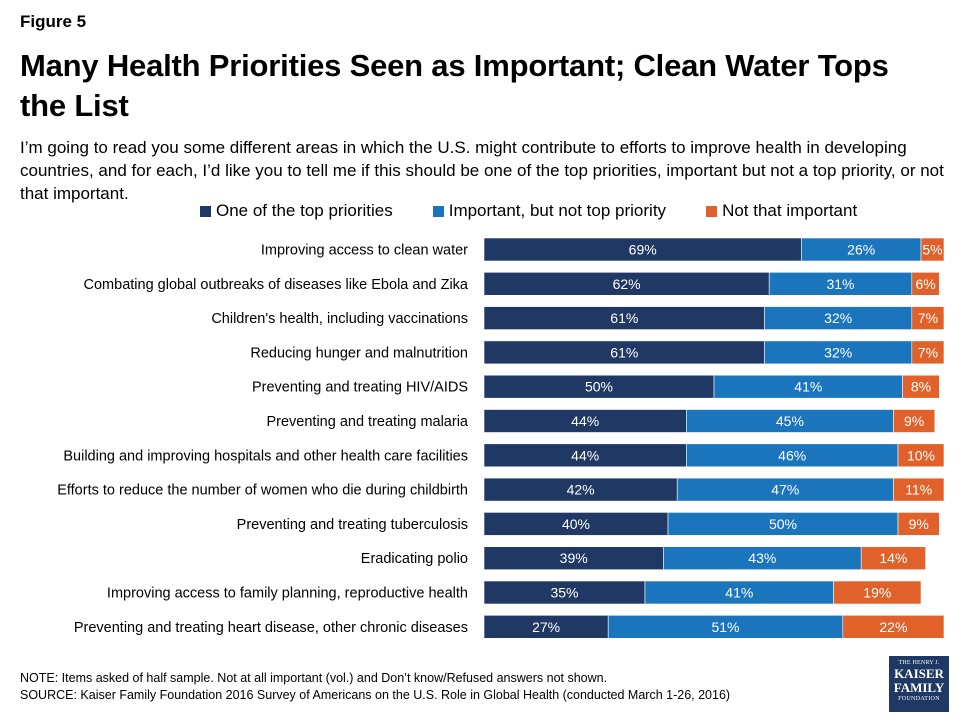 This screenshot has height=720, width=960. Describe the element at coordinates (785, 490) in the screenshot. I see `data-label-important-but-not-top-priority-8: 47%` at that location.